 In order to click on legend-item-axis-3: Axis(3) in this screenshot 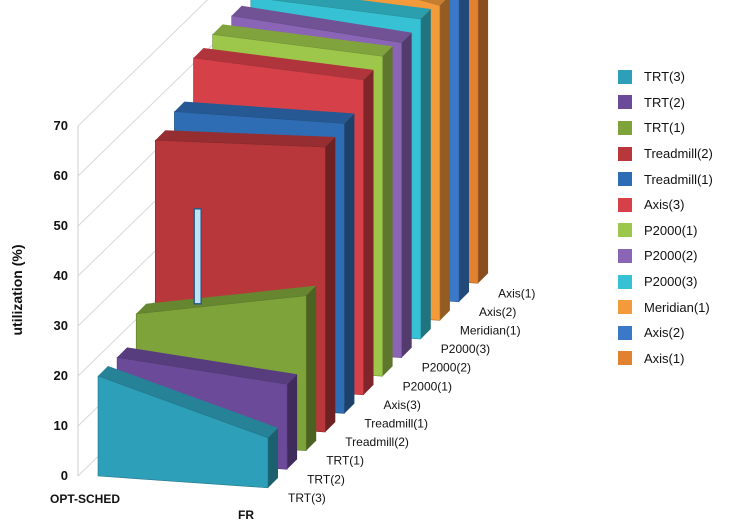, I will do `click(678, 205)`.